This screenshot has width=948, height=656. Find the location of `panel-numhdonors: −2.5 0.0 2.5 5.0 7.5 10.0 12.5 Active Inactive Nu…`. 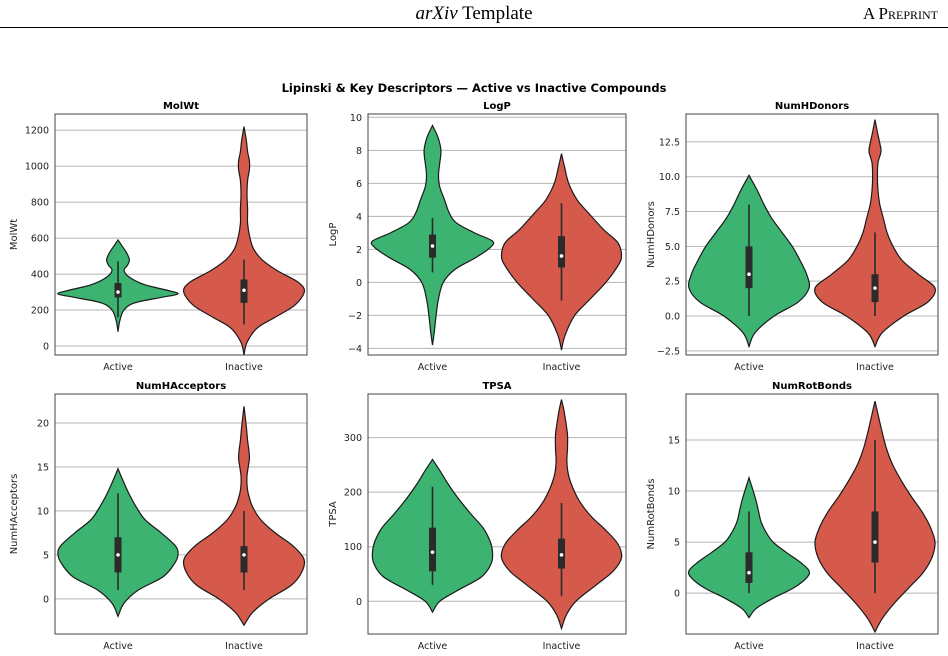

panel-numhdonors: −2.5 0.0 2.5 5.0 7.5 10.0 12.5 Active Inactive Nu… is located at coordinates (792, 237).